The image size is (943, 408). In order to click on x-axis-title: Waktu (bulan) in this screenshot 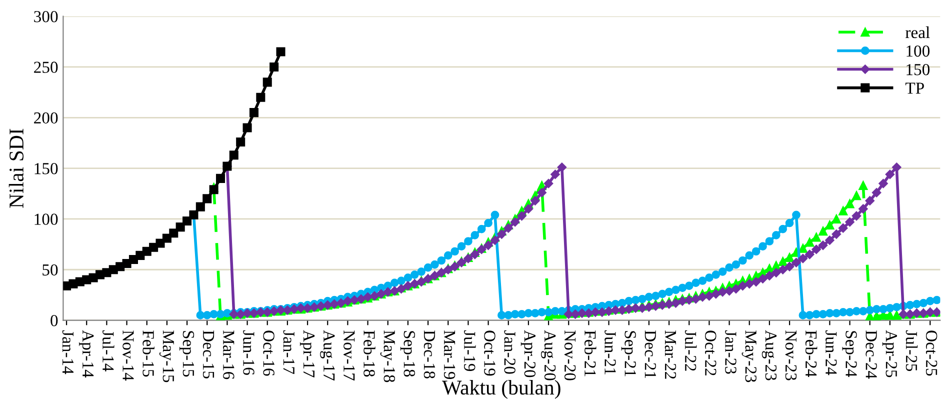, I will do `click(501, 389)`.